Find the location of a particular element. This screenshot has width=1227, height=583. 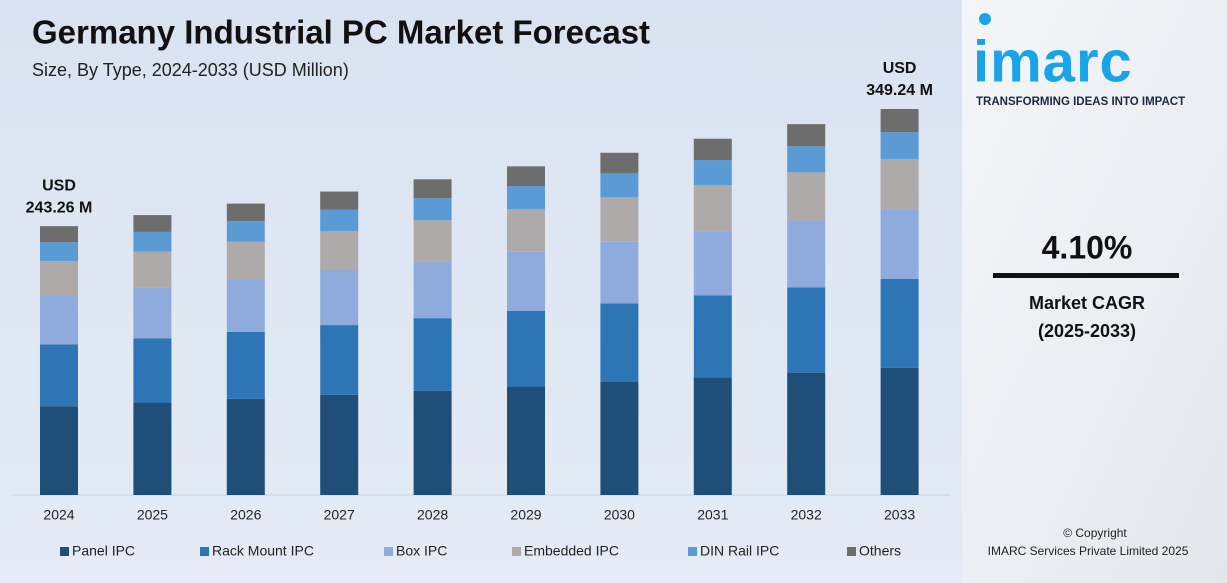

cagr-value: 4.10% is located at coordinates (1087, 247).